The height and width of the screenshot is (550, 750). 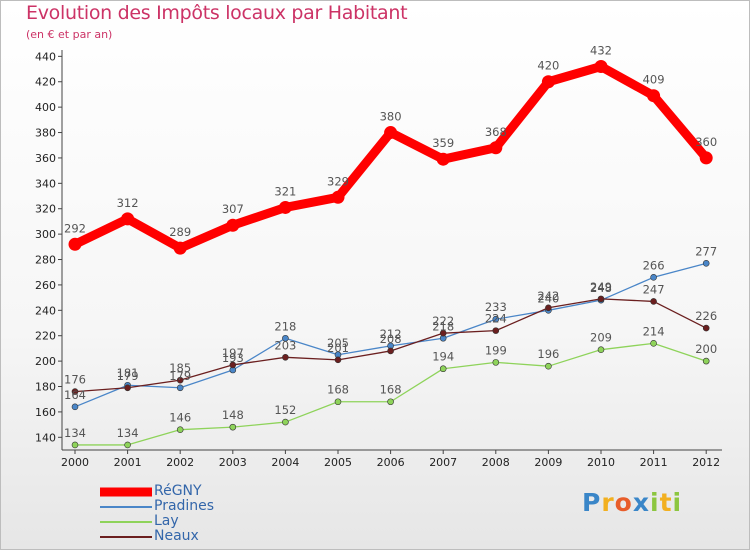 I want to click on data-label-r-gny: 360, so click(x=706, y=142).